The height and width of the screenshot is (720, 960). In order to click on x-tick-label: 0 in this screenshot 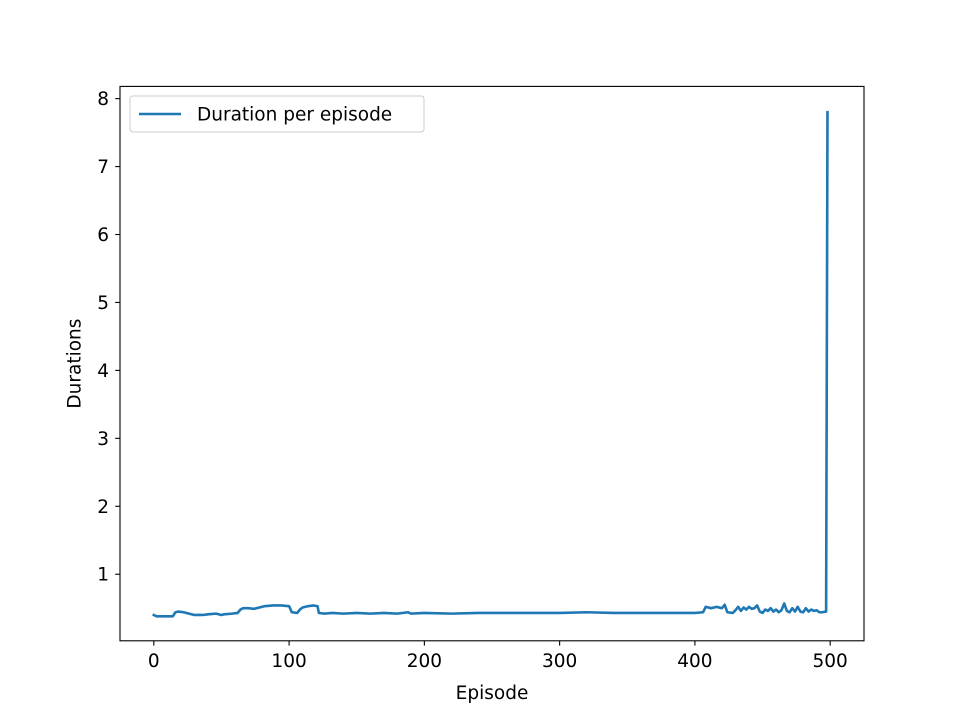, I will do `click(154, 661)`.